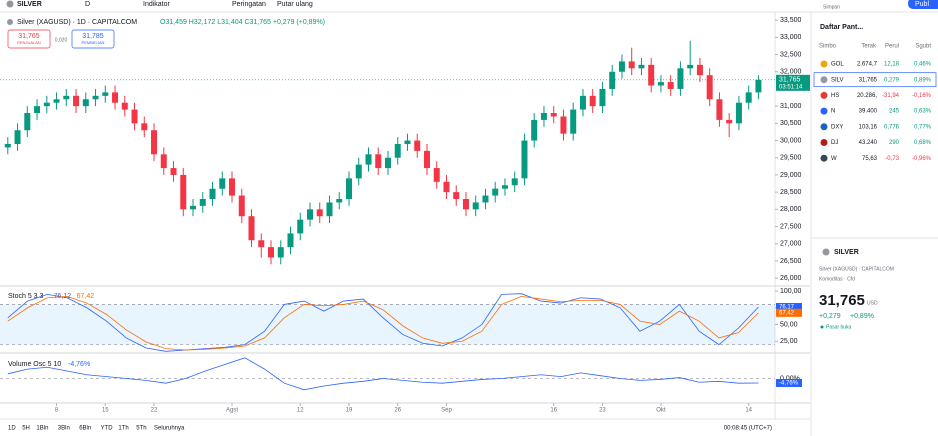  Describe the element at coordinates (892, 159) in the screenshot. I see `row-change: -0,73` at that location.